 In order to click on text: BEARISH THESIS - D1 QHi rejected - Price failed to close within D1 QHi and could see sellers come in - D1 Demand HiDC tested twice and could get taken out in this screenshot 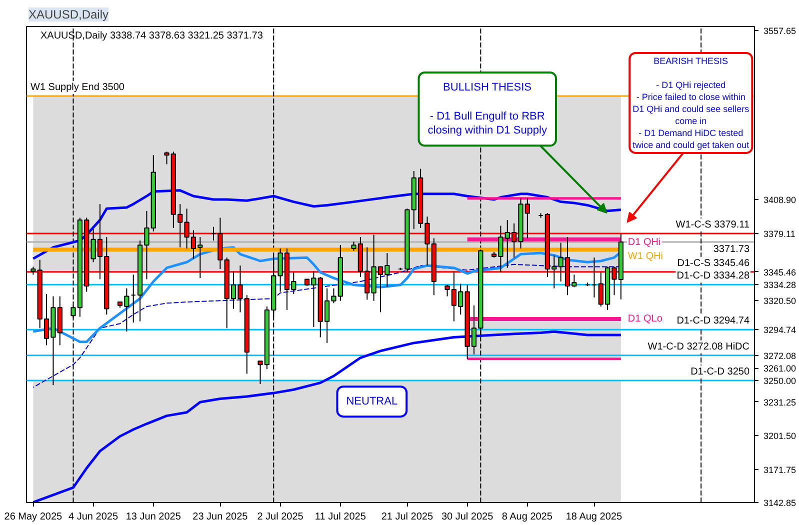, I will do `click(691, 103)`.